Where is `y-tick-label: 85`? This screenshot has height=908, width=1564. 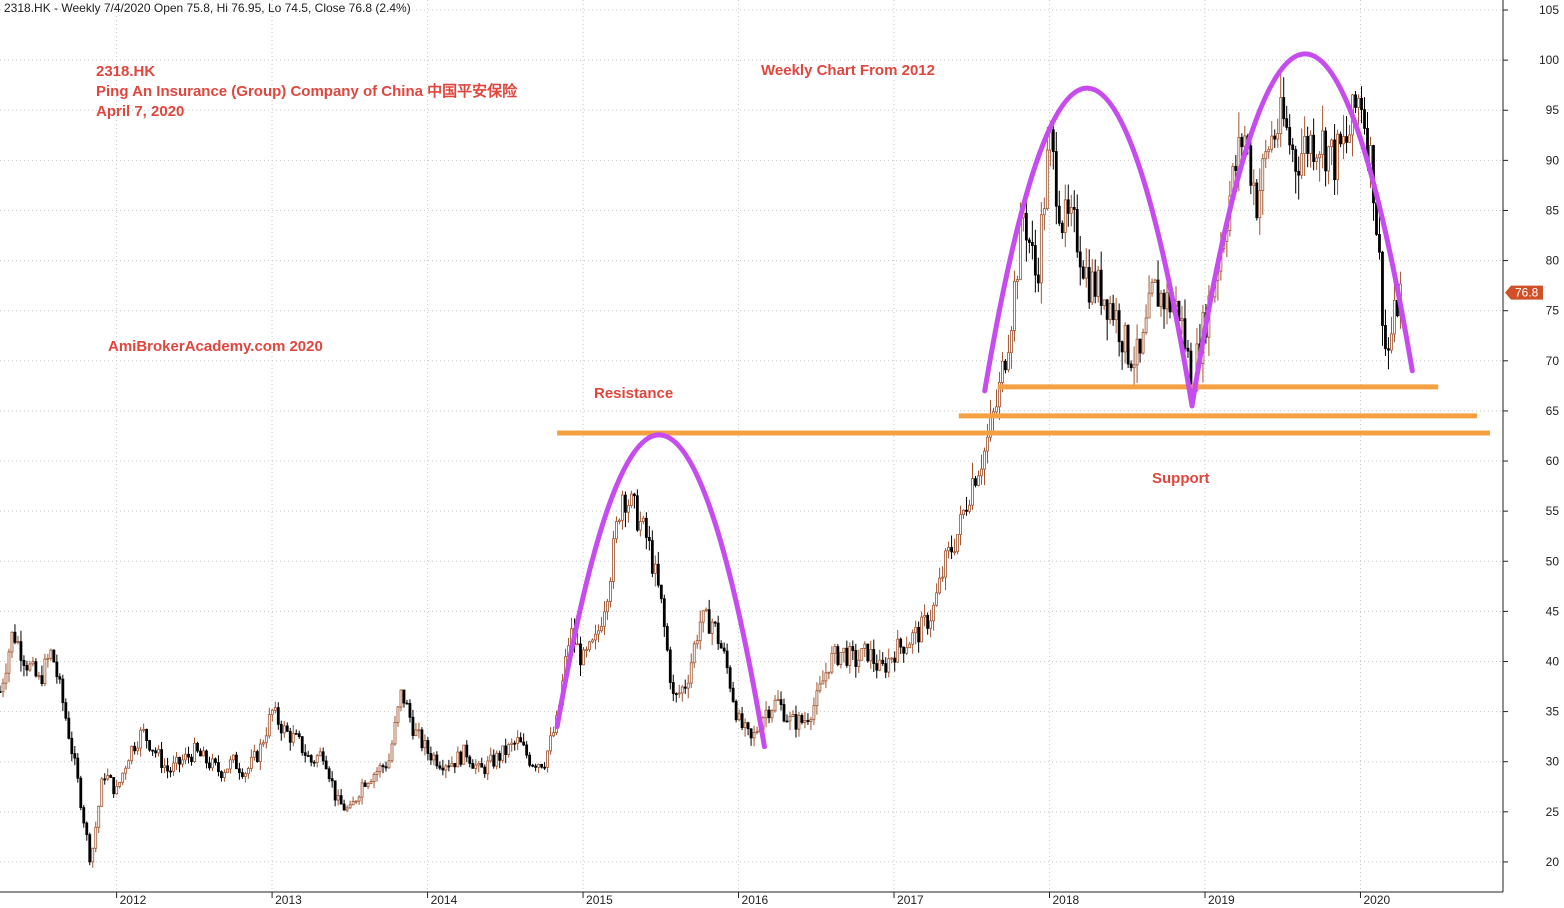
y-tick-label: 85 is located at coordinates (1553, 210).